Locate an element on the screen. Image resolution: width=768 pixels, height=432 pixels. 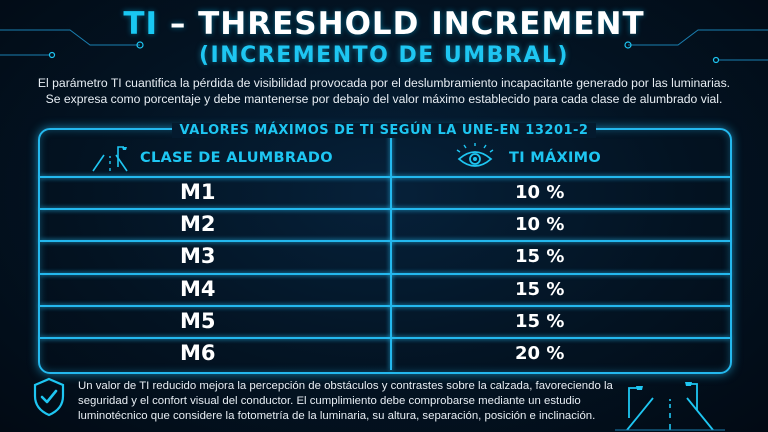
table-row-m1: M1 10 % is located at coordinates (385, 191).